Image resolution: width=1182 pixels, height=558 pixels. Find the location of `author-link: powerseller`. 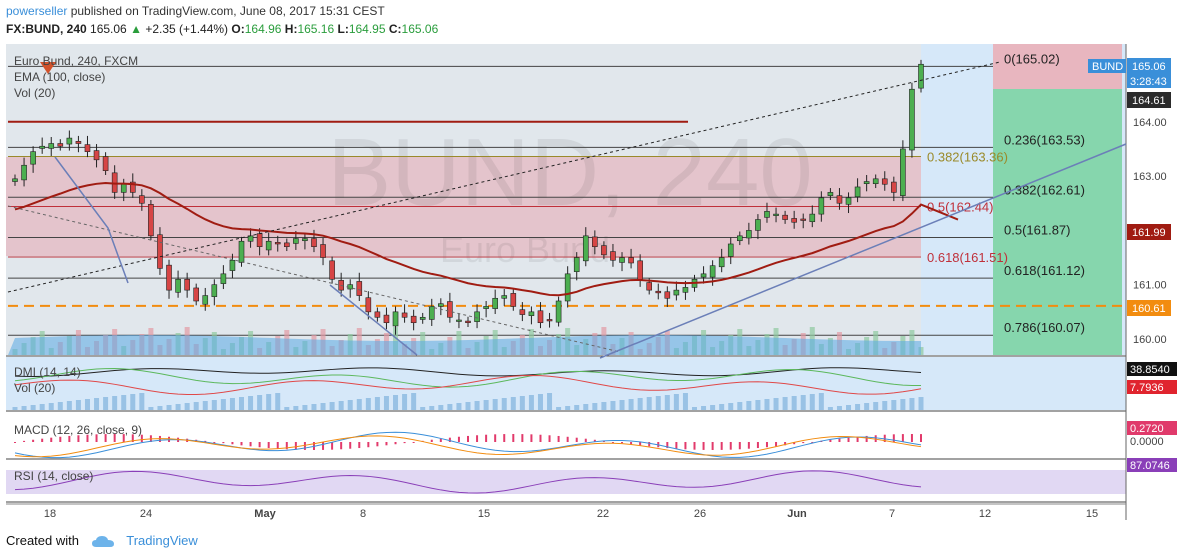

author-link: powerseller is located at coordinates (37, 11).